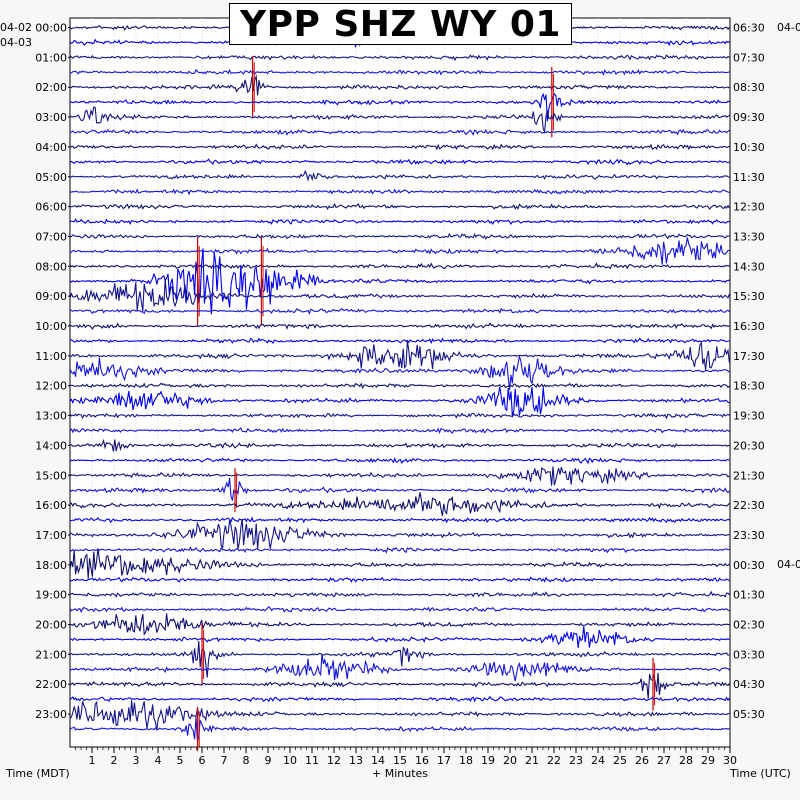 The image size is (800, 800). I want to click on left-hour-label-10: 10:00, so click(51, 326).